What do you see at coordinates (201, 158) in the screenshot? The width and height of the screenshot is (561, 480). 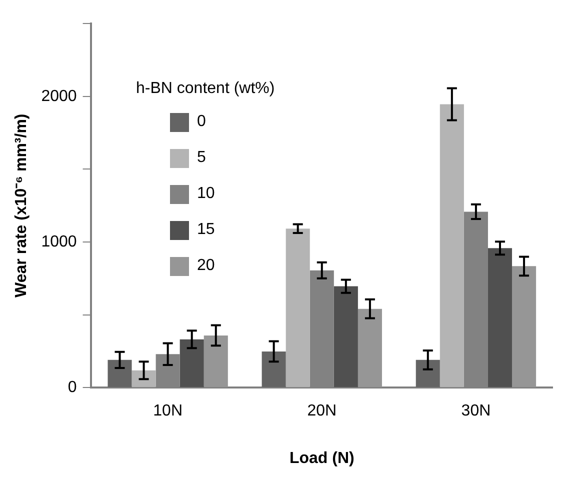 I see `legend-label: 5` at bounding box center [201, 158].